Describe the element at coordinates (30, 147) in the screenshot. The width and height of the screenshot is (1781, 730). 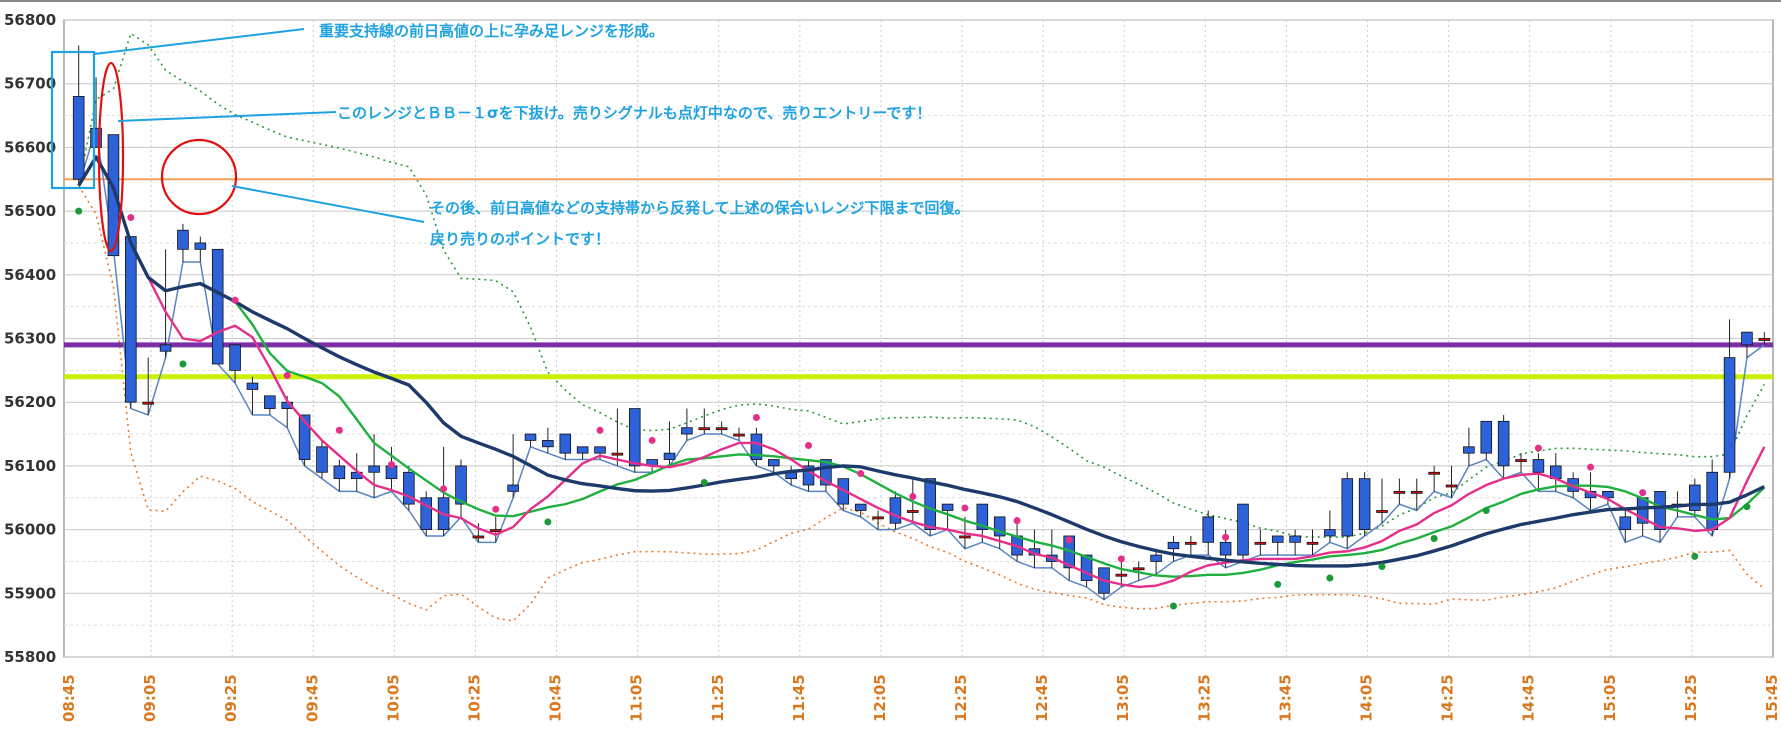
I see `y-tick-label: 56600` at that location.